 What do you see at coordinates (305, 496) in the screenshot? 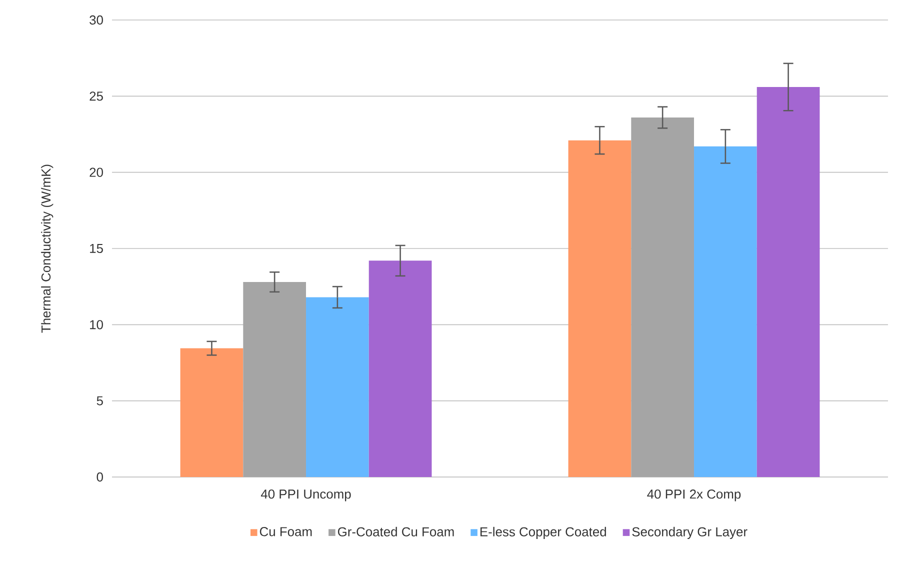
I see `x-tick-label: 40 PPI Uncomp` at bounding box center [305, 496].